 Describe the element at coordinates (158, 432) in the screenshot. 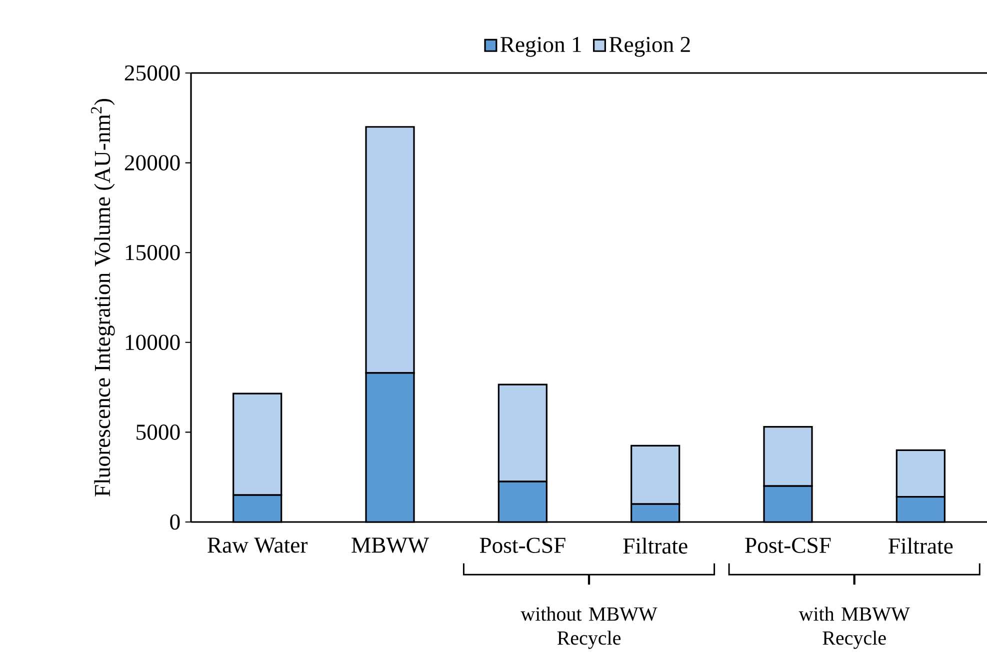

I see `y-tick-label: 5000` at that location.